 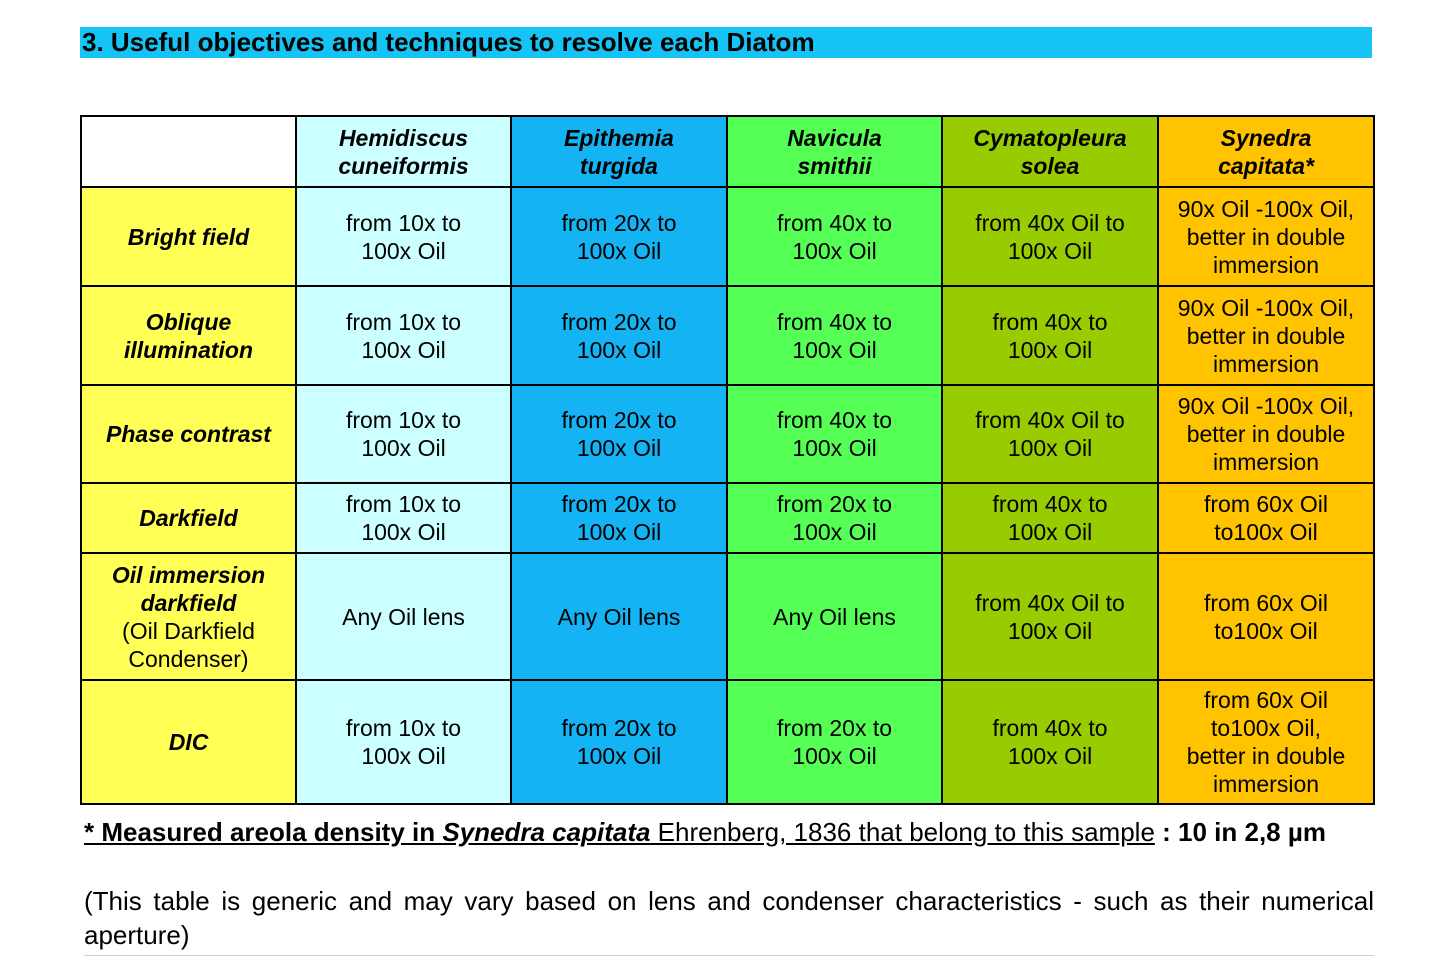 What do you see at coordinates (188, 574) in the screenshot?
I see `row-header-line: Oil immersion` at bounding box center [188, 574].